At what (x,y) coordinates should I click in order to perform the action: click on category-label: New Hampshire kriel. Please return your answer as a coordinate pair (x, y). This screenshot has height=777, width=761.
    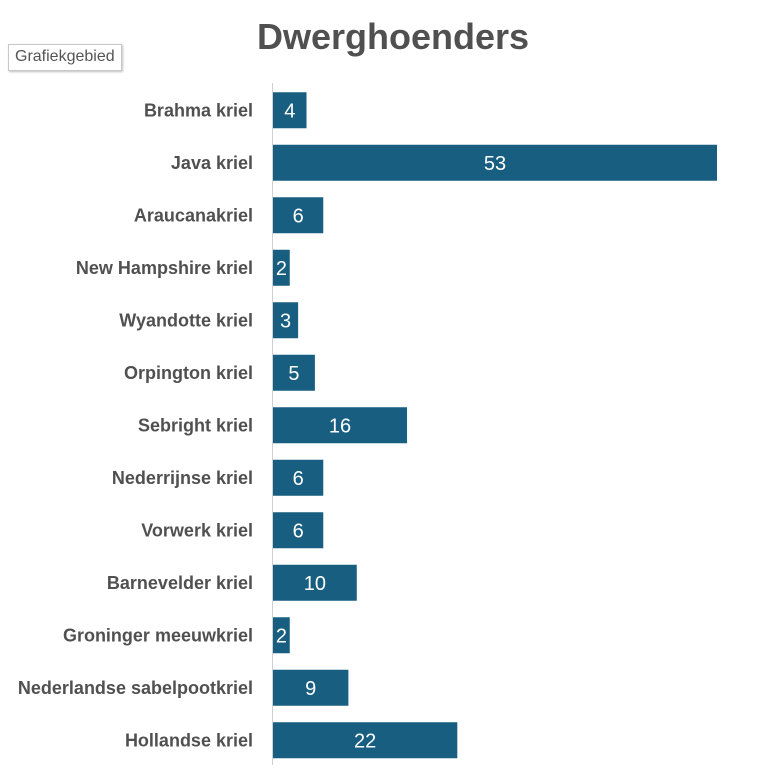
    Looking at the image, I should click on (164, 268).